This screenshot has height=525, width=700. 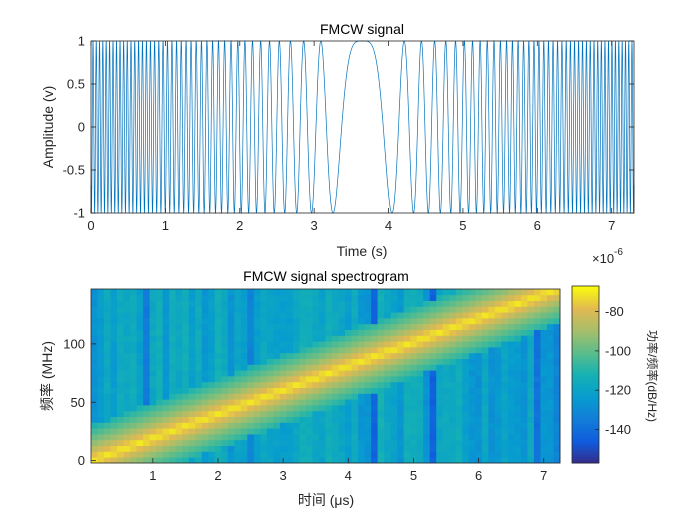 I want to click on spectrogram-x-tick-label: 7, so click(x=543, y=475).